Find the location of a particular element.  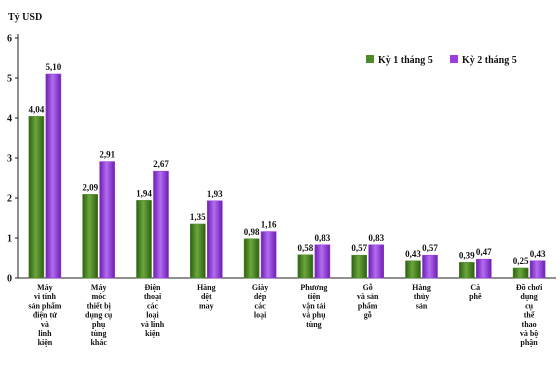

data-label-series-1: 1,94 is located at coordinates (144, 193).